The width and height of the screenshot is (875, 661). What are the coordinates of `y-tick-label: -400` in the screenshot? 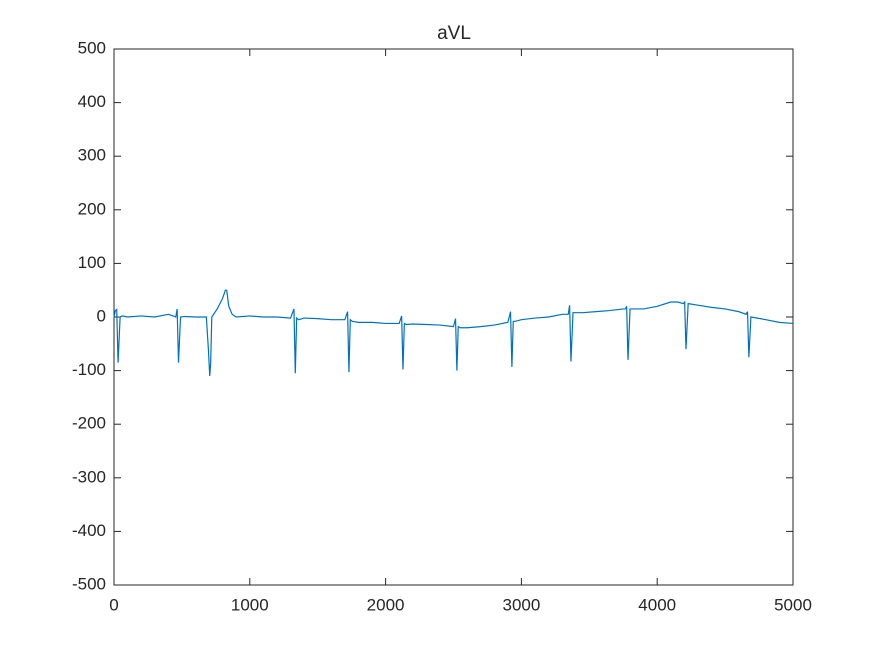 It's located at (89, 530).